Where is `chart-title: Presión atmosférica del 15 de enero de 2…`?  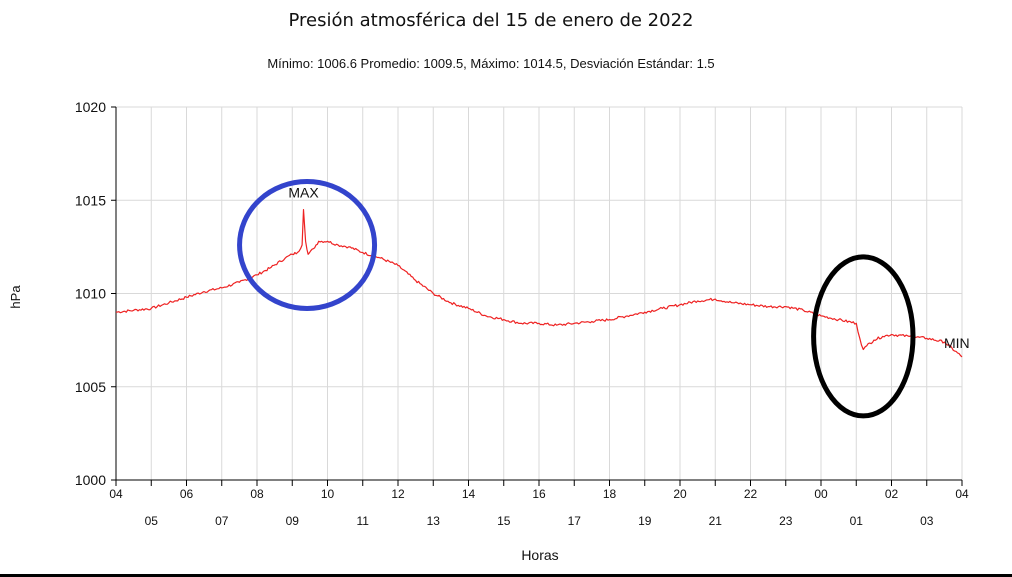
chart-title: Presión atmosférica del 15 de enero de 2… is located at coordinates (491, 20).